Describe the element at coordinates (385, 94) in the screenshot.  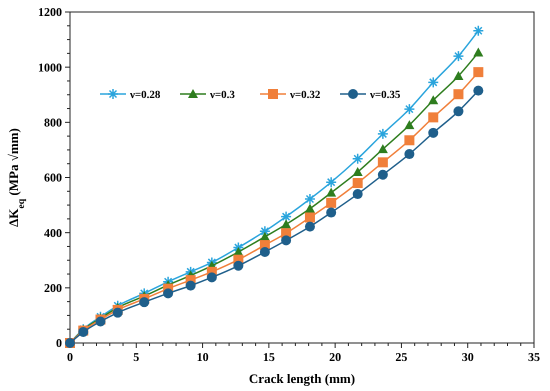
I see `legend-label: ν=0.35` at that location.